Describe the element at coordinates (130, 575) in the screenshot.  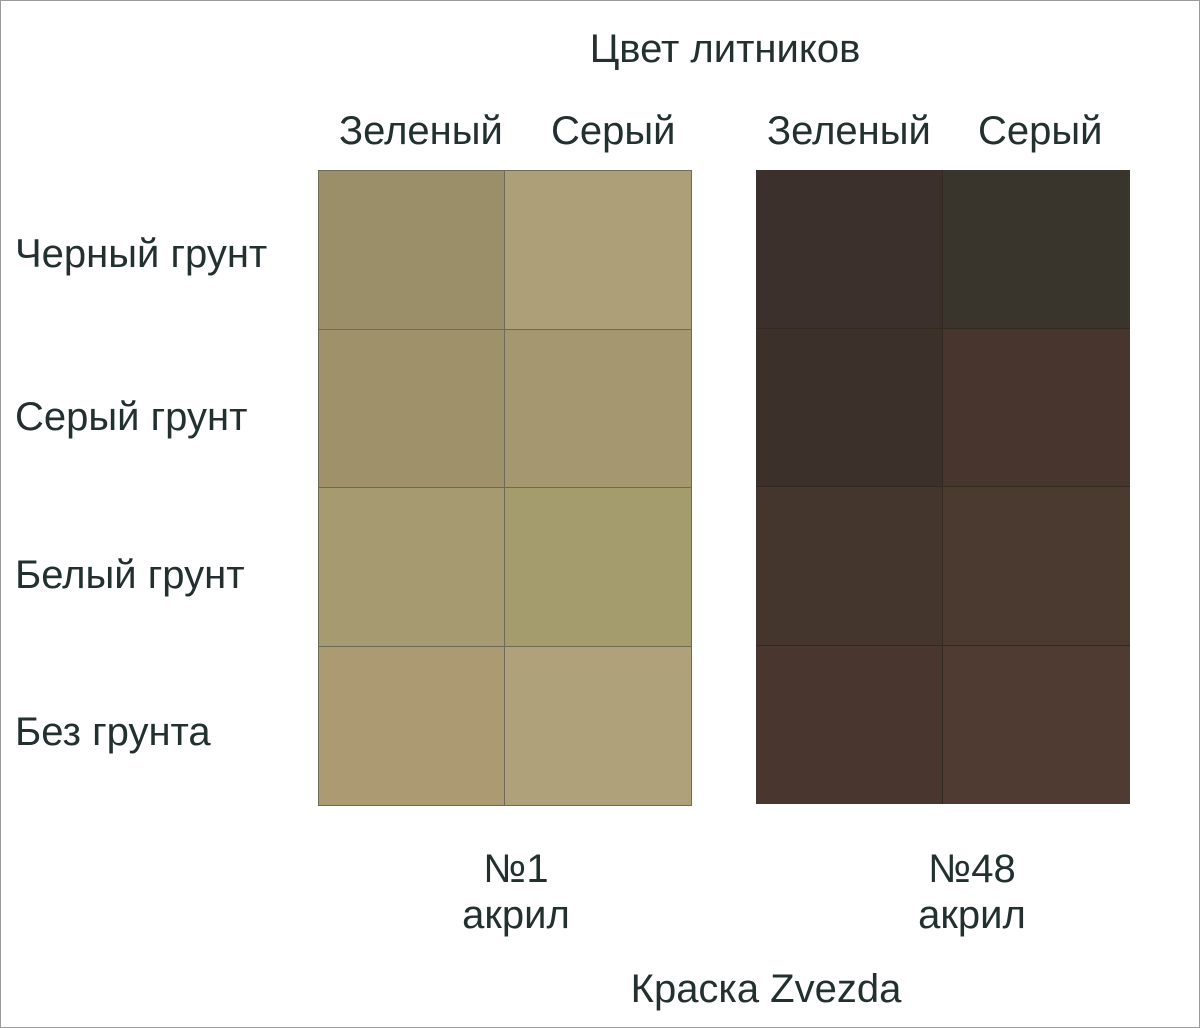
I see `row-label-white-primer: Белый грунт` at that location.